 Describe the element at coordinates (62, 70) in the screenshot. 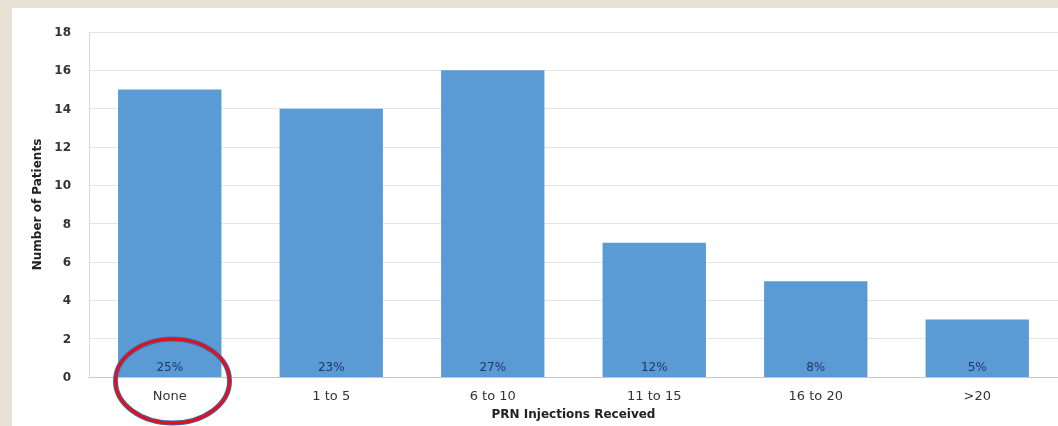

I see `y-tick-label: 16` at that location.